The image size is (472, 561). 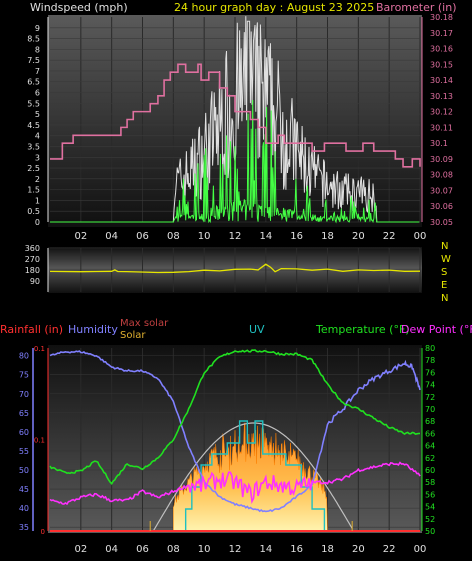 What do you see at coordinates (257, 329) in the screenshot?
I see `legend-uv: UV` at bounding box center [257, 329].